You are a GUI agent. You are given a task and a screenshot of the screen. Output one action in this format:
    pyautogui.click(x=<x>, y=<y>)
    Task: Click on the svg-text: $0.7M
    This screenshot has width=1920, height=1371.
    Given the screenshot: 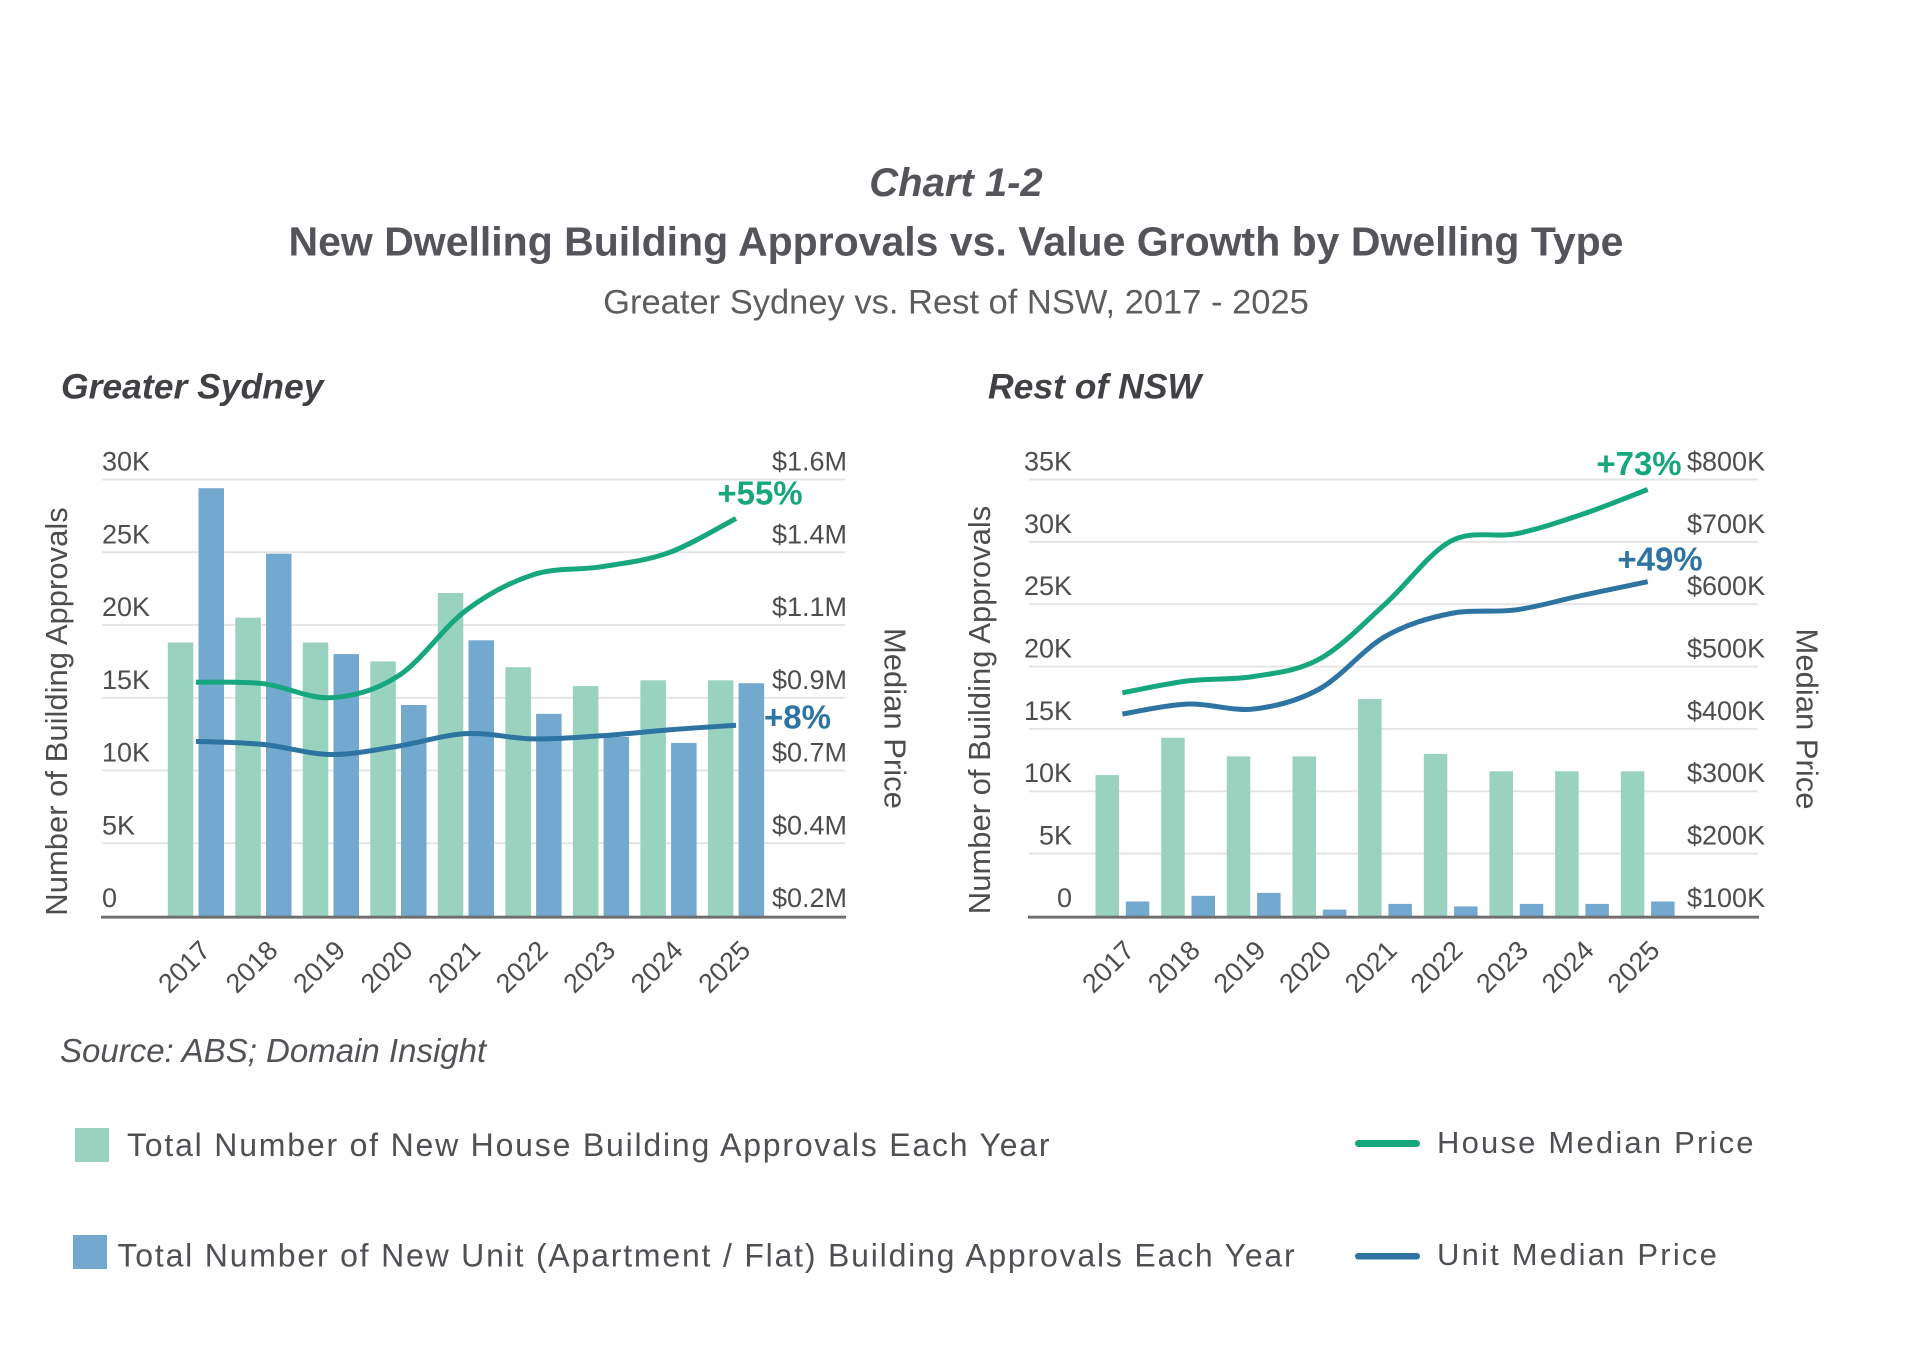 What is the action you would take?
    pyautogui.click(x=809, y=753)
    